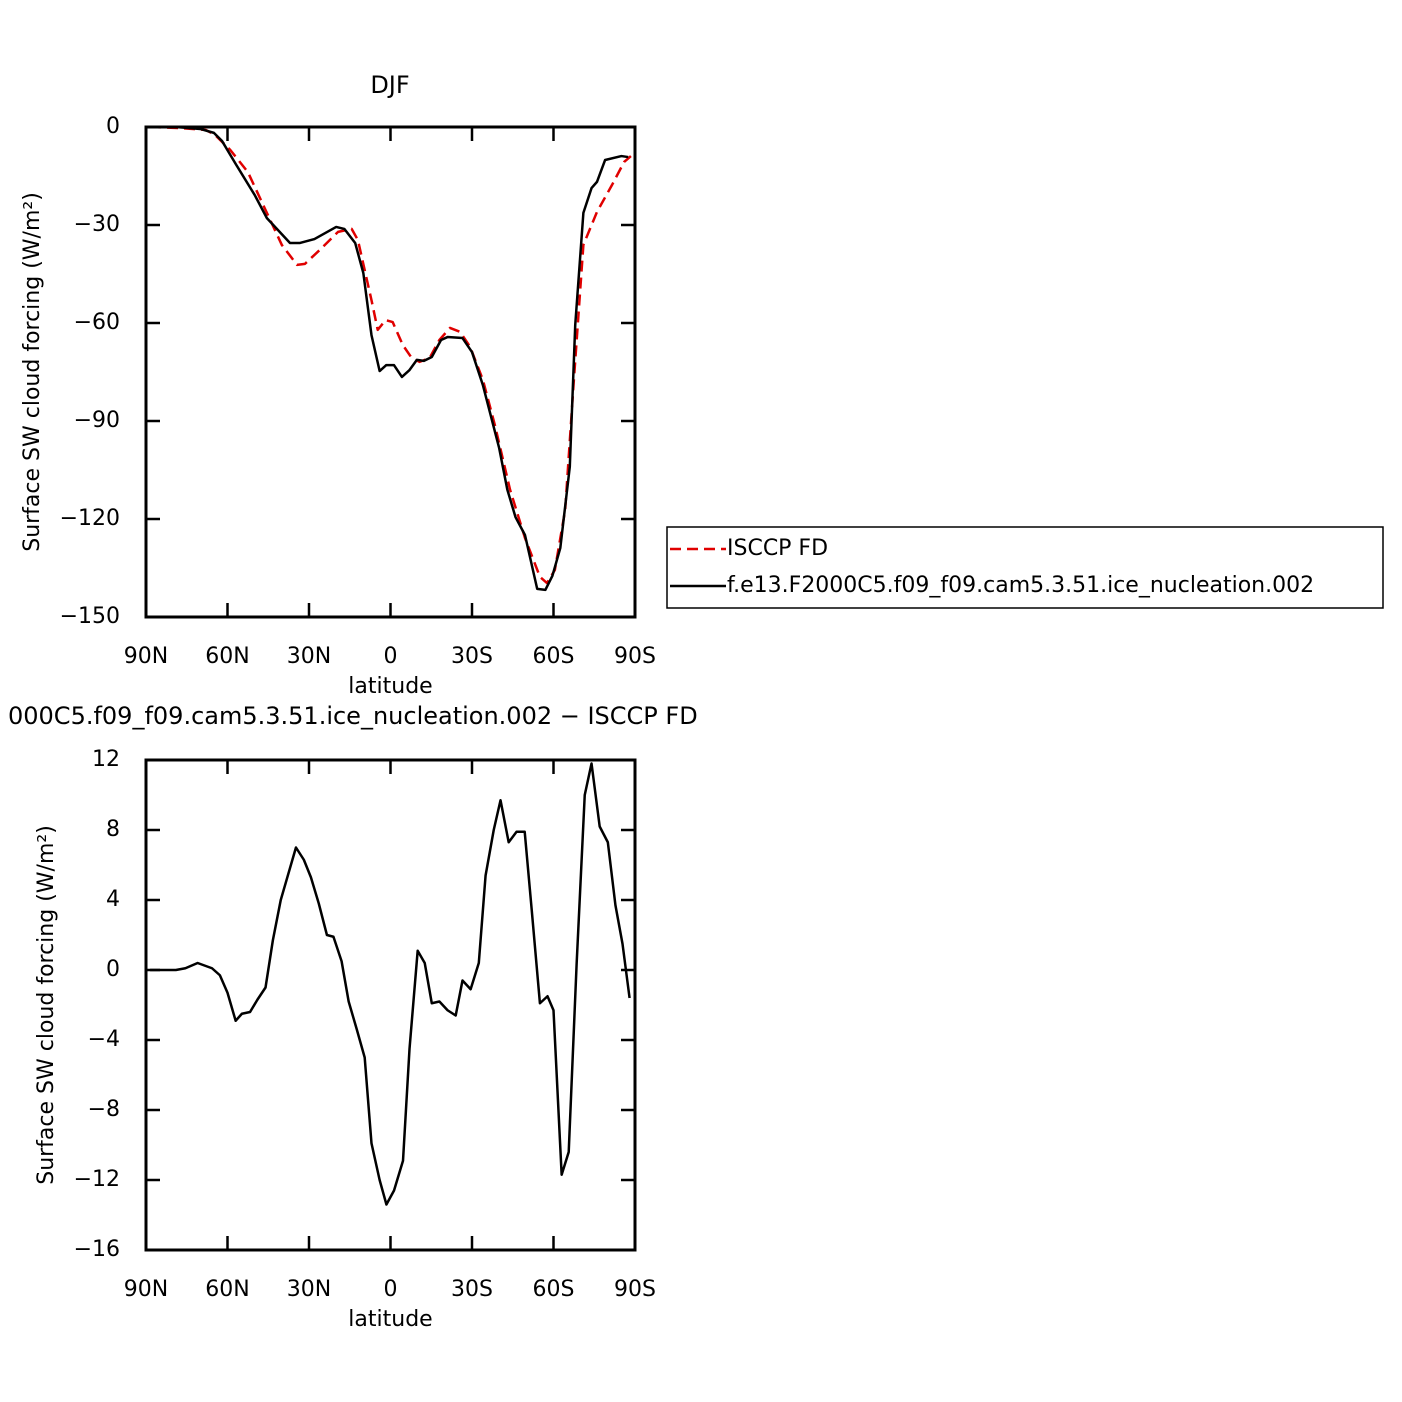 The image size is (1402, 1402). Describe the element at coordinates (389, 85) in the screenshot. I see `chart-title: DJF` at that location.